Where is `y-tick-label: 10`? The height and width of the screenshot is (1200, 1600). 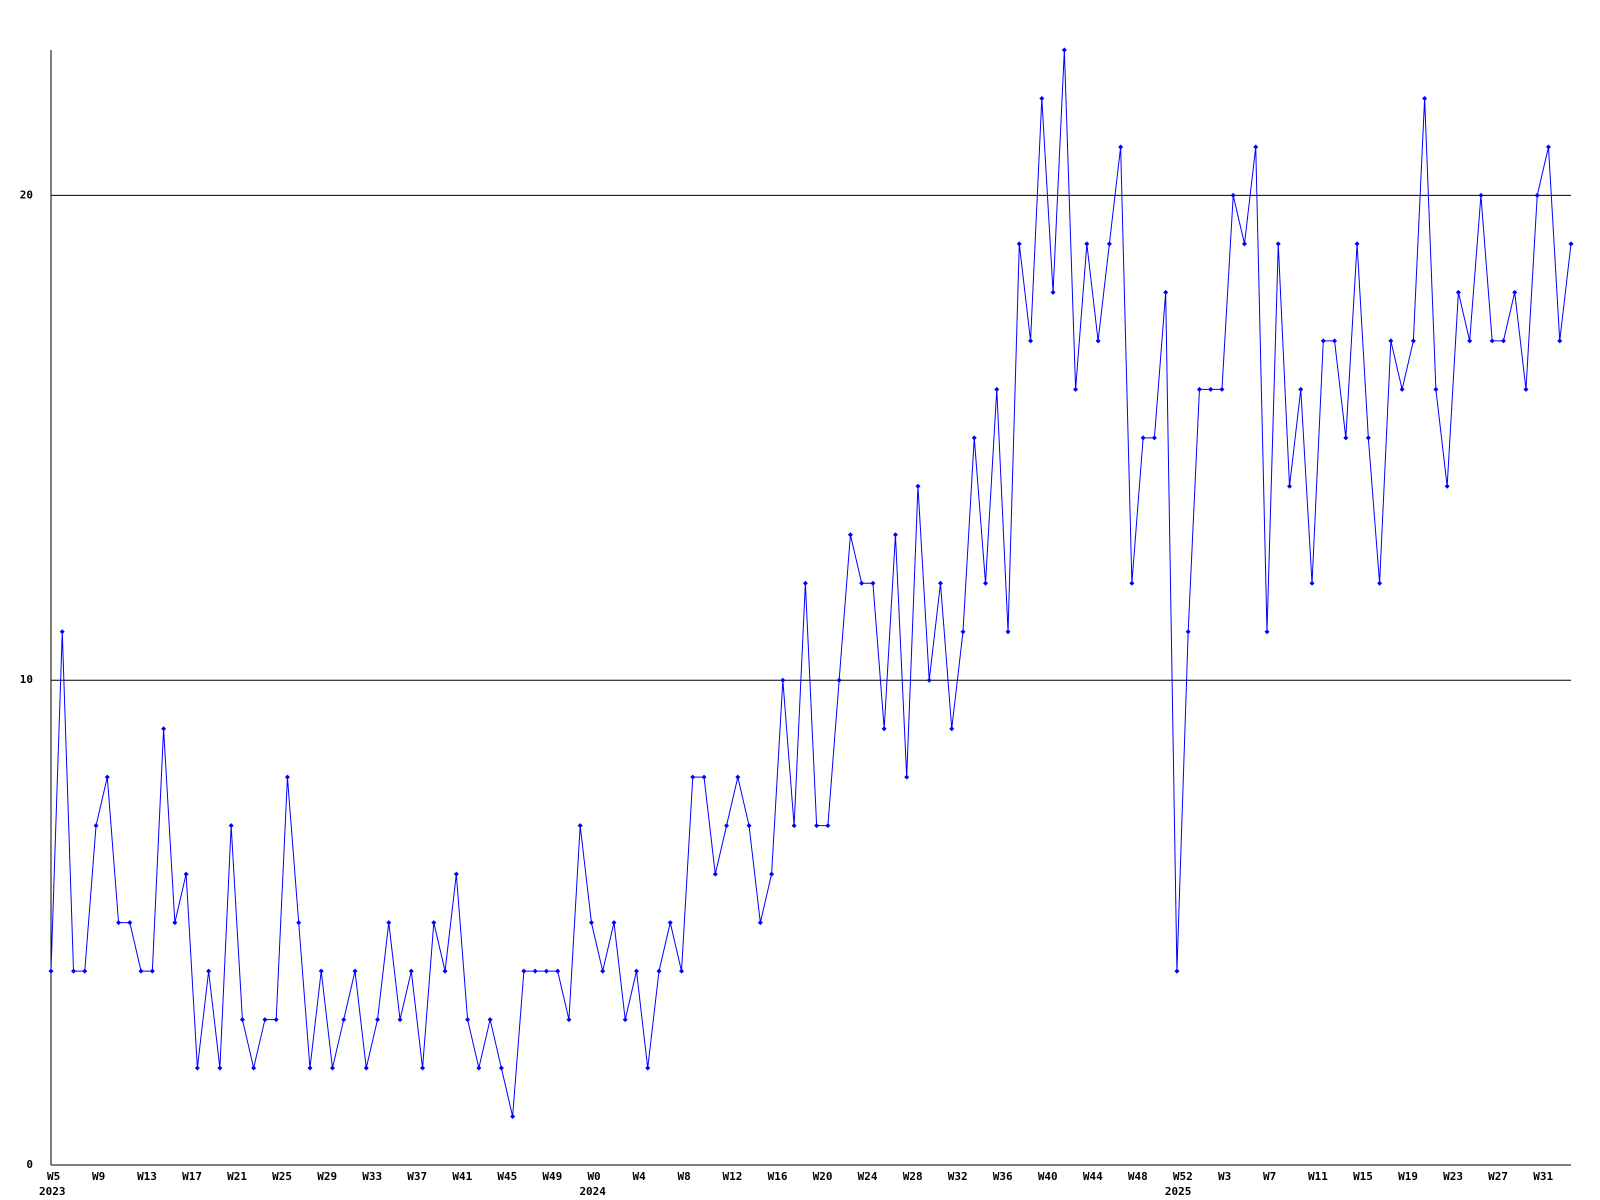 y-tick-label: 10 is located at coordinates (26, 679).